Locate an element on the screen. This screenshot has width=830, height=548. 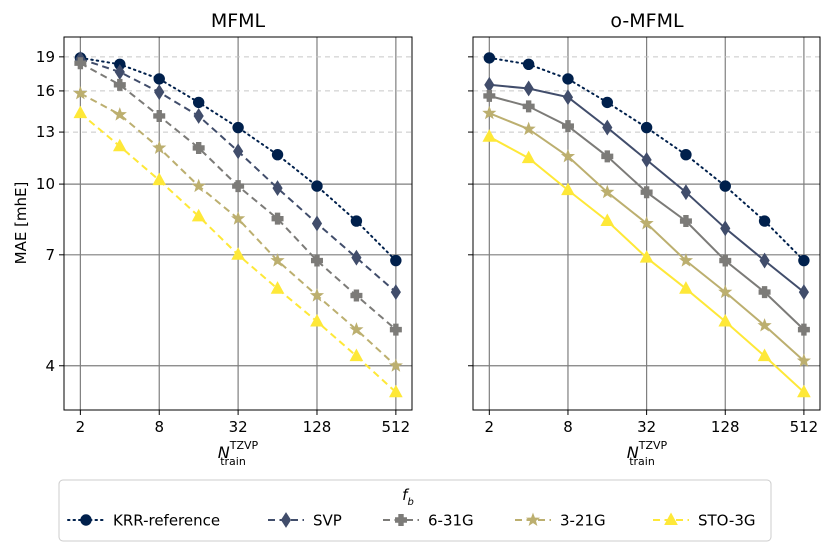
legend-entry: 6-31G is located at coordinates (428, 521).